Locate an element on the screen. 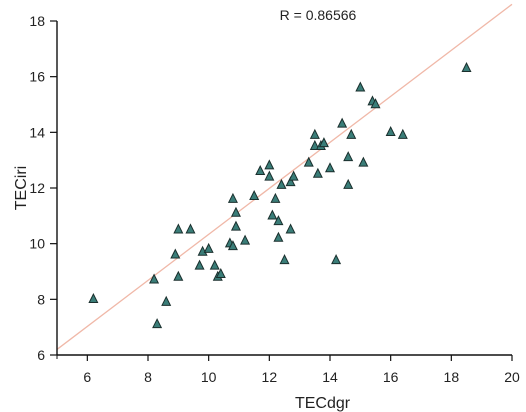 The height and width of the screenshot is (412, 526). y-tick-label: 12 is located at coordinates (37, 188).